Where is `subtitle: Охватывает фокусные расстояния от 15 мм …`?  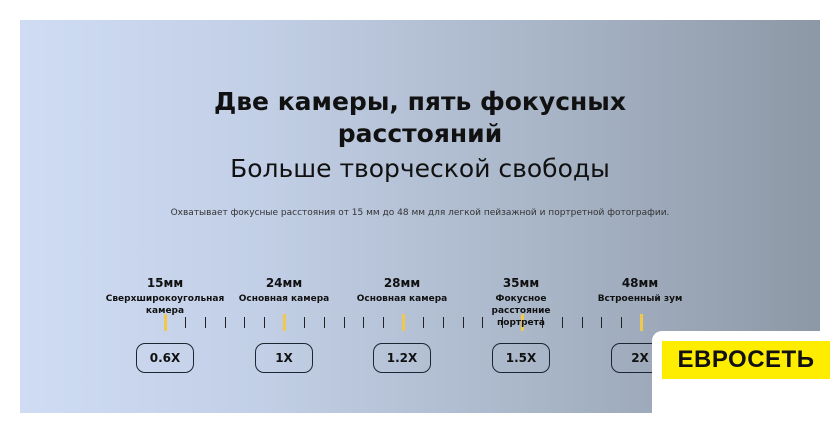 subtitle: Охватывает фокусные расстояния от 15 мм … is located at coordinates (420, 213).